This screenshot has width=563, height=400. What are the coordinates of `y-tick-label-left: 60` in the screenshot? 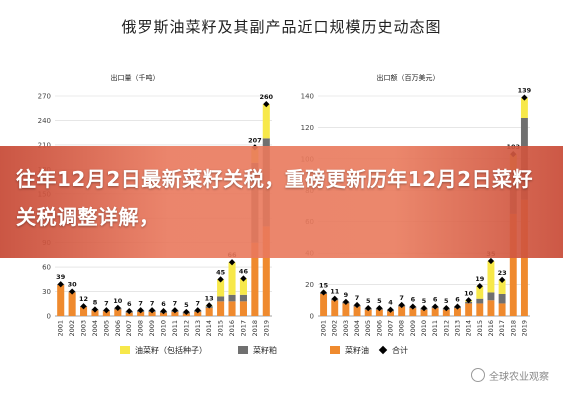 It's located at (46, 268).